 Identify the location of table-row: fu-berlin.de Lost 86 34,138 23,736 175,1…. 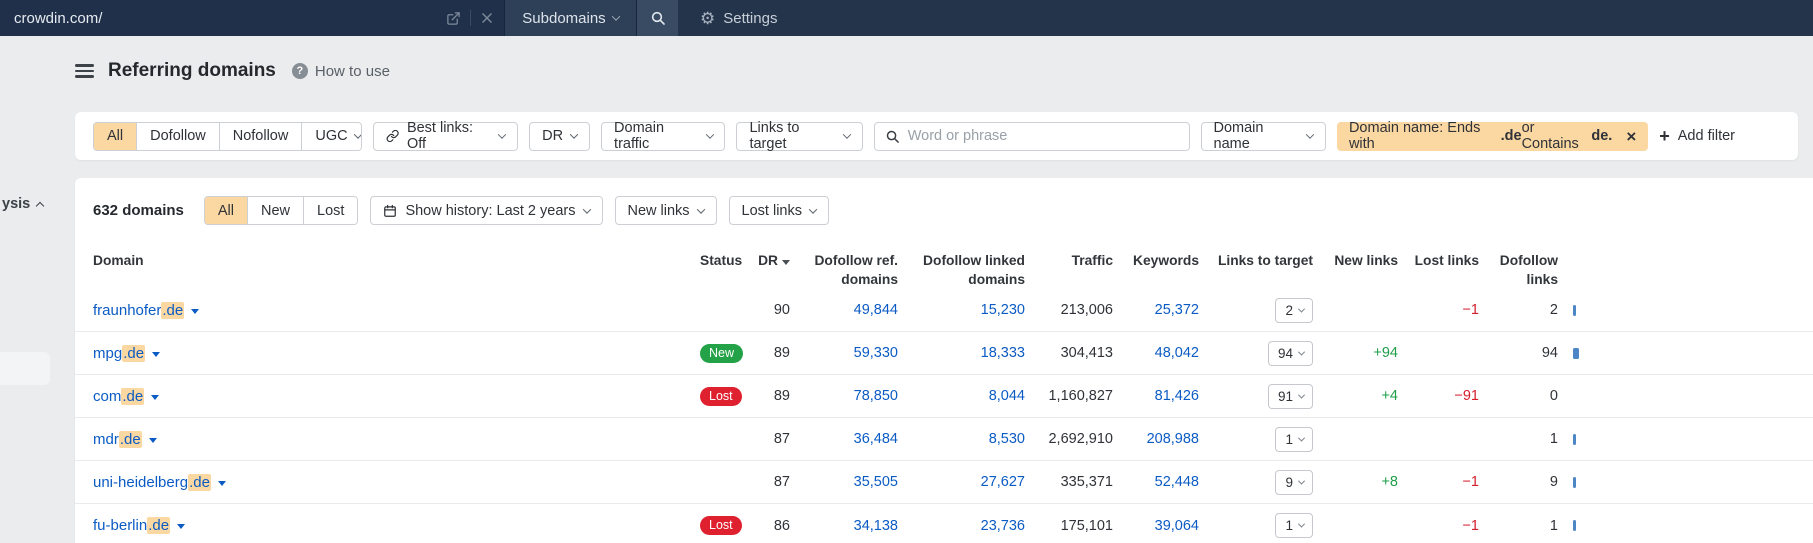
(944, 523).